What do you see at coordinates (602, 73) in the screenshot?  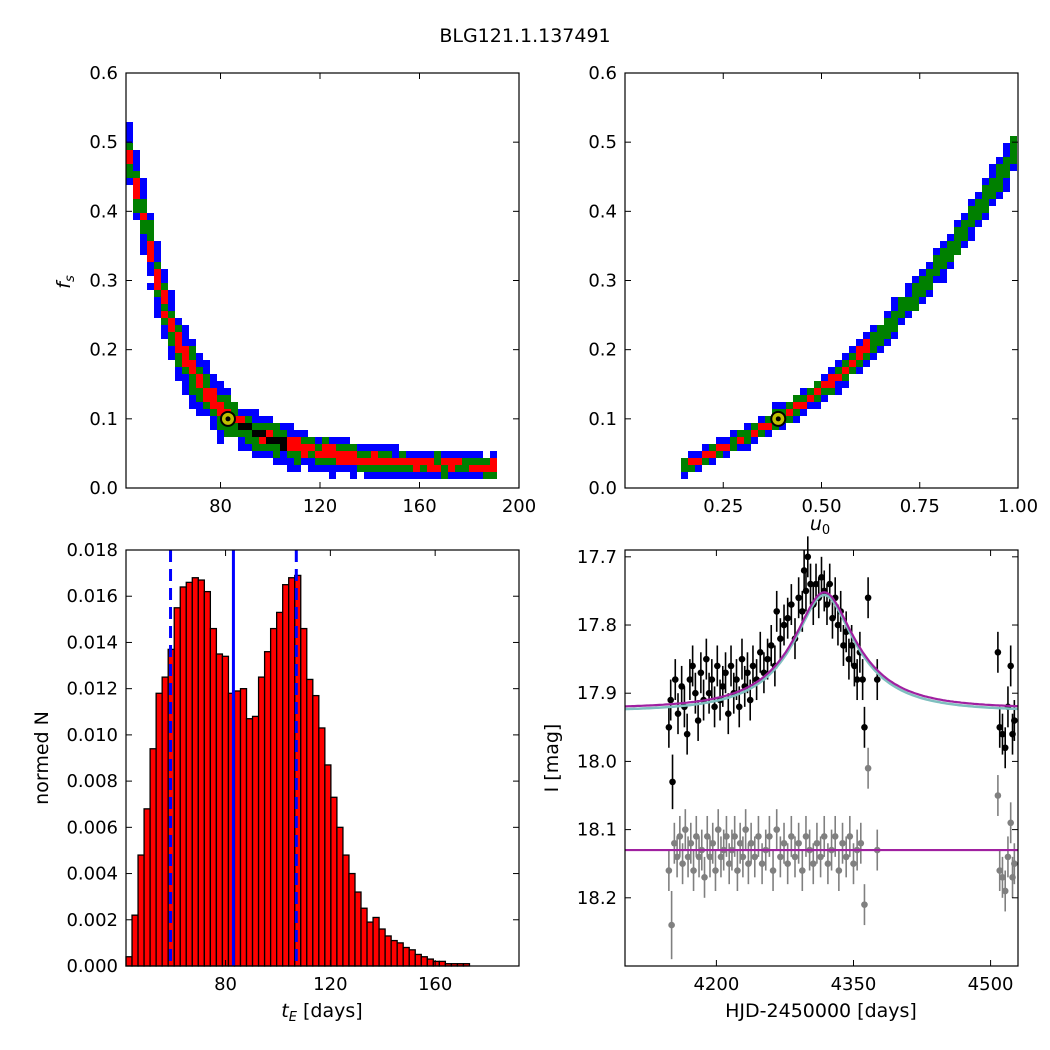 I see `y-tick-label: 0.6` at bounding box center [602, 73].